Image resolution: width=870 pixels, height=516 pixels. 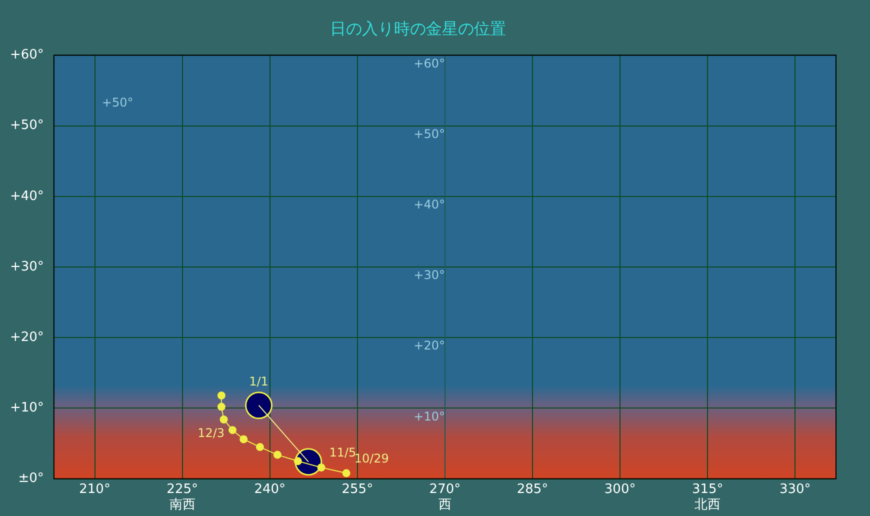 What do you see at coordinates (182, 497) in the screenshot?
I see `x-tick-label: 225° 南西` at bounding box center [182, 497].